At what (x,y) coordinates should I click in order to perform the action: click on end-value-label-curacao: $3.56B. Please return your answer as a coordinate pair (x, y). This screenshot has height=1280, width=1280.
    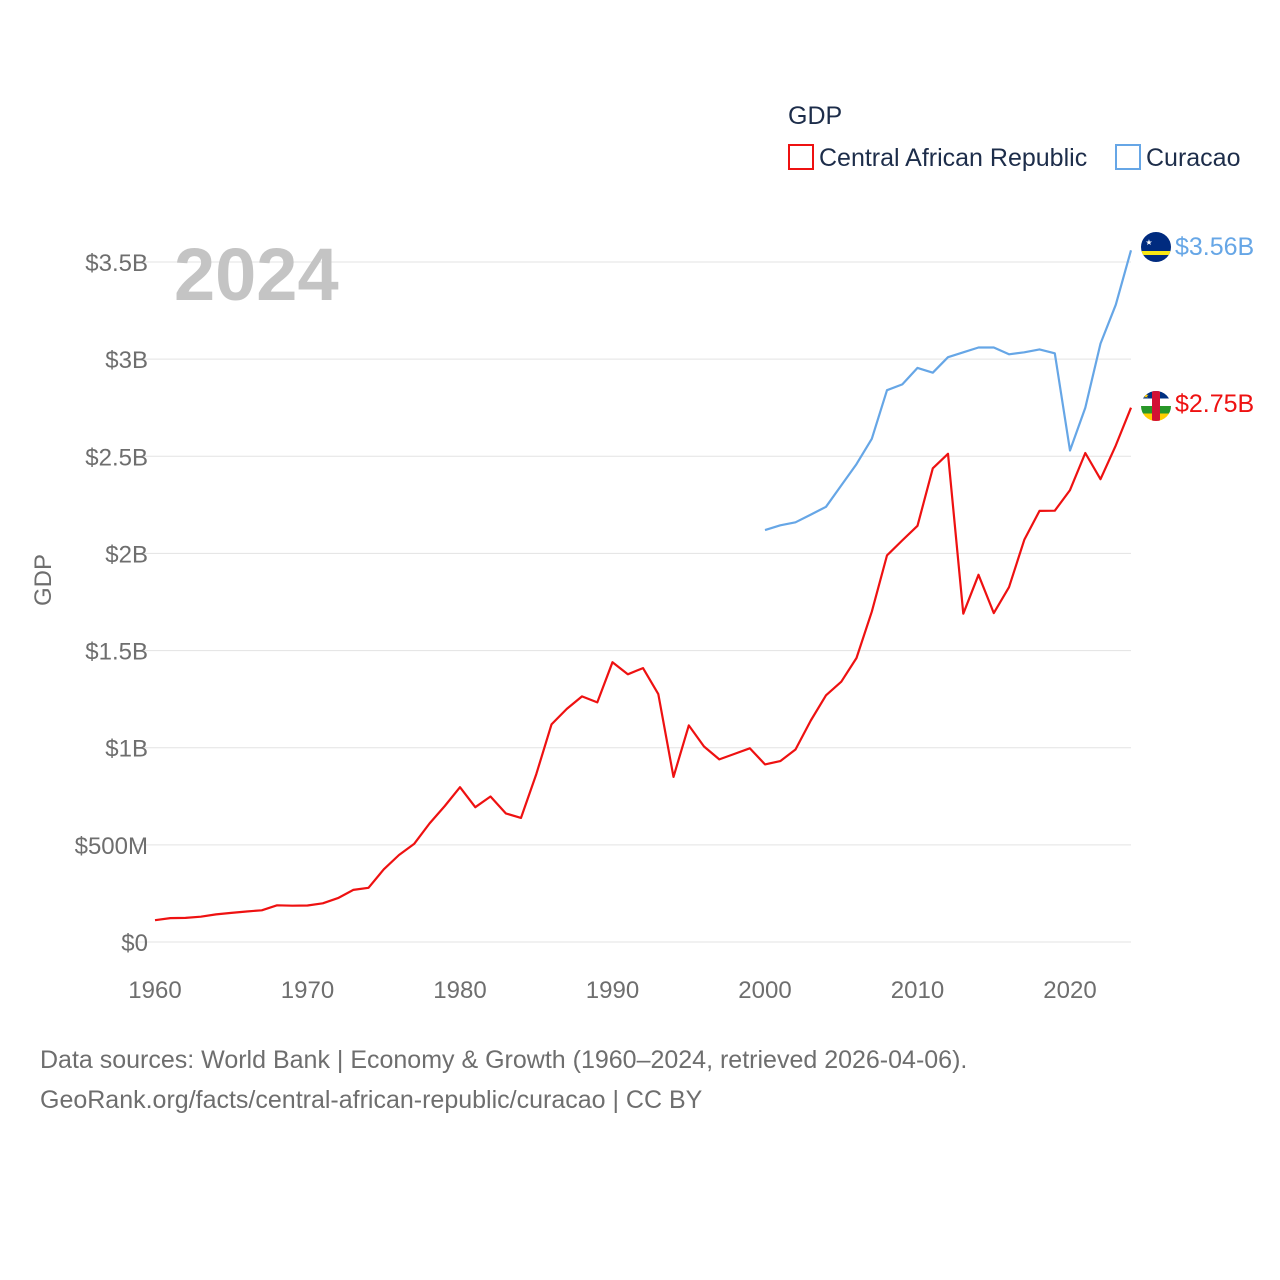
    Looking at the image, I should click on (1214, 247).